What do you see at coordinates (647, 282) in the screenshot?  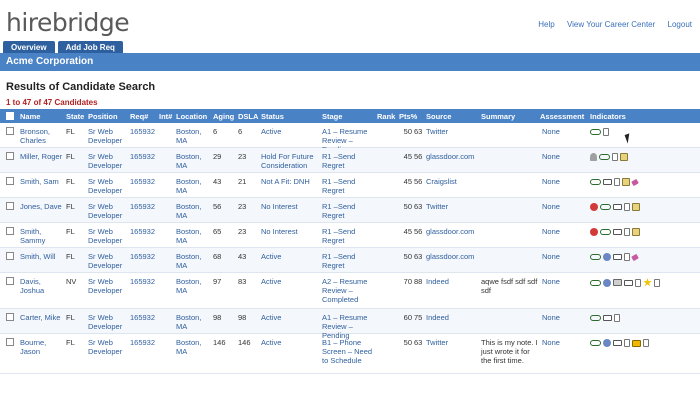 I see `star-icon` at bounding box center [647, 282].